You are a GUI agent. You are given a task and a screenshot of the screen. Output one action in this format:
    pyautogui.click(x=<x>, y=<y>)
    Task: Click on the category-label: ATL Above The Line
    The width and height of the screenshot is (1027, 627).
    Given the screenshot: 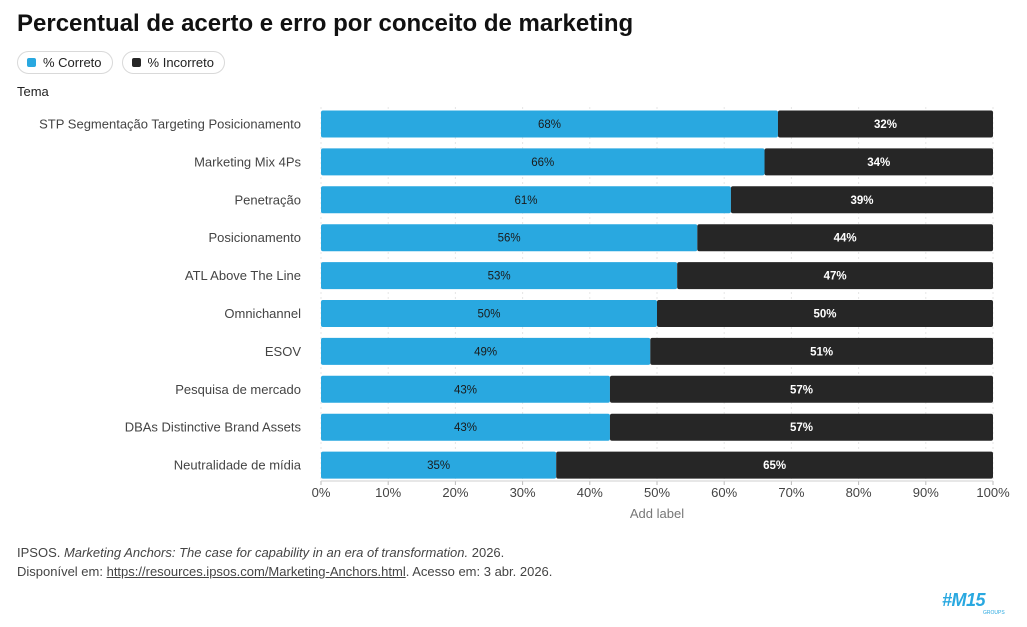 What is the action you would take?
    pyautogui.click(x=243, y=275)
    